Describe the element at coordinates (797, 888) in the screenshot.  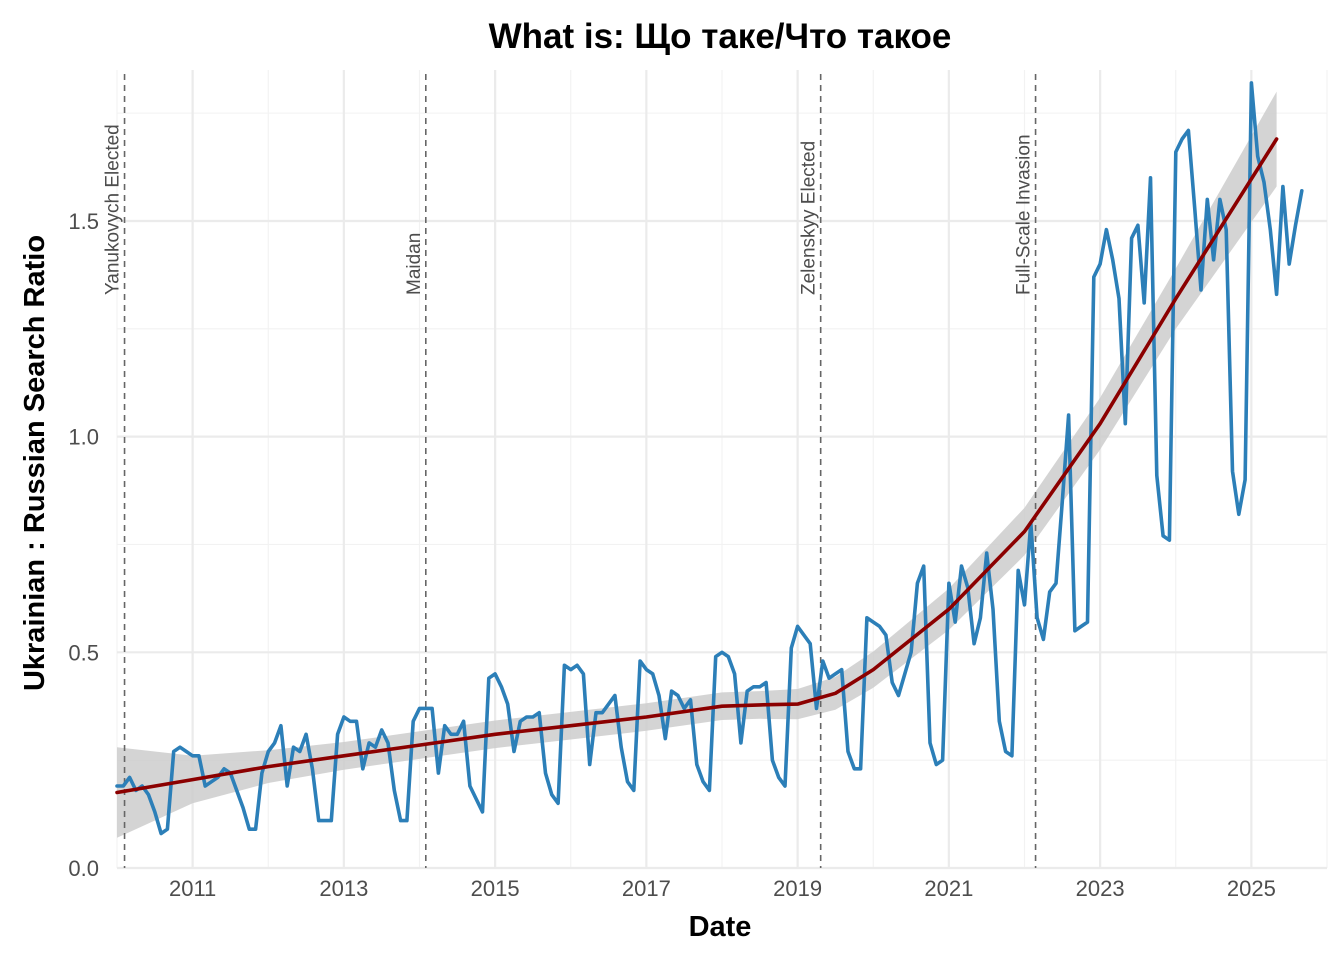
I see `x-tick-label: 2019` at that location.